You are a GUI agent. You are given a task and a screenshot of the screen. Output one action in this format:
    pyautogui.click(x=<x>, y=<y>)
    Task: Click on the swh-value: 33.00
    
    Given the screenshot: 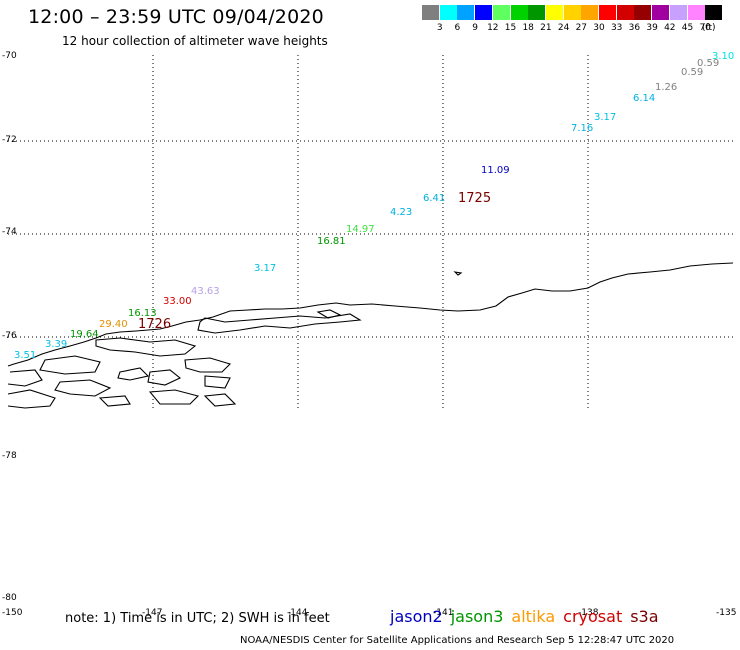 What is the action you would take?
    pyautogui.click(x=177, y=301)
    